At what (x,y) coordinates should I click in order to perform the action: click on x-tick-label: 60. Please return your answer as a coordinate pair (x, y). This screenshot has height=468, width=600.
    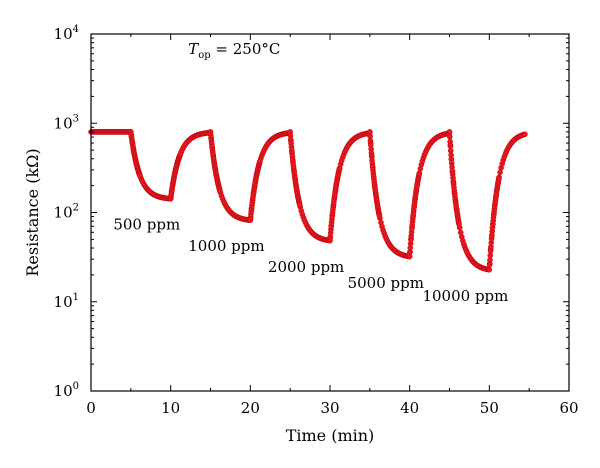
    Looking at the image, I should click on (568, 408).